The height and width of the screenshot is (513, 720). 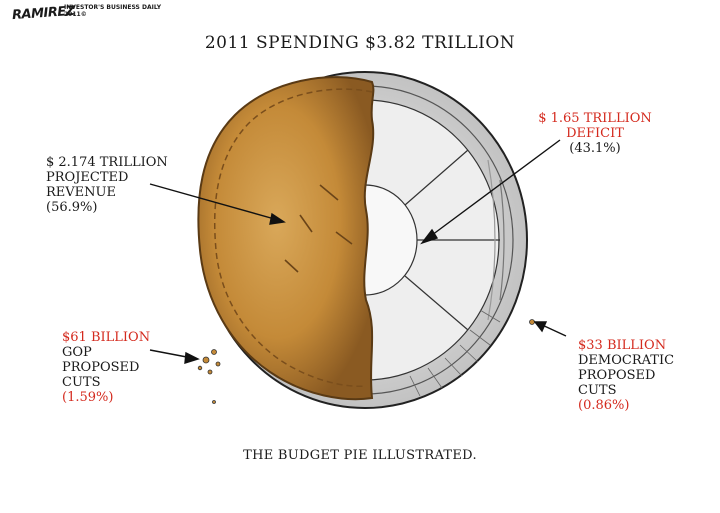 What do you see at coordinates (174, 356) in the screenshot?
I see `gop-arrow` at bounding box center [174, 356].